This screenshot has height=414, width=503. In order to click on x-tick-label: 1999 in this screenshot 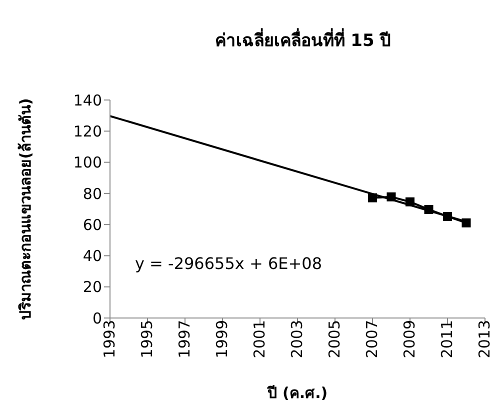, I will do `click(222, 339)`.